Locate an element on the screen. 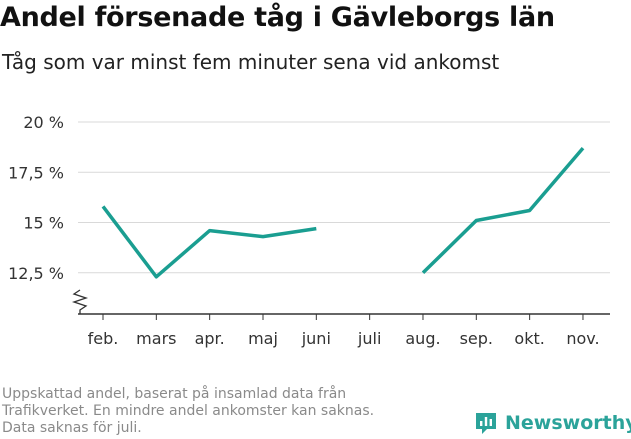 Image resolution: width=631 pixels, height=439 pixels. x-axis is located at coordinates (340, 302).